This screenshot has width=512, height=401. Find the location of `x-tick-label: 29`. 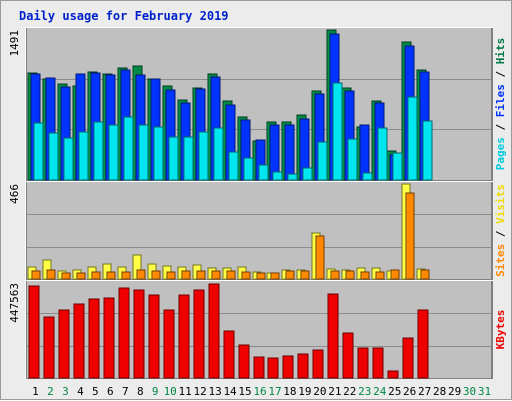

x-tick-label: 29 is located at coordinates (454, 391).